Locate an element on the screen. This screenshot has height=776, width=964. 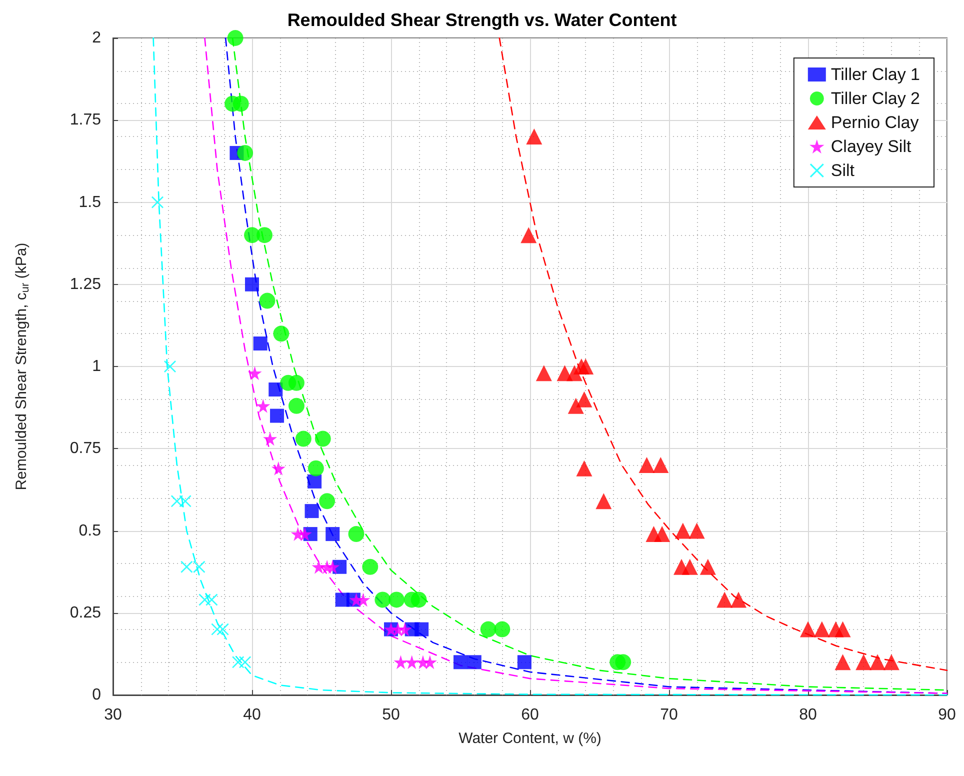
y-tick-label: 1.75 is located at coordinates (86, 120).